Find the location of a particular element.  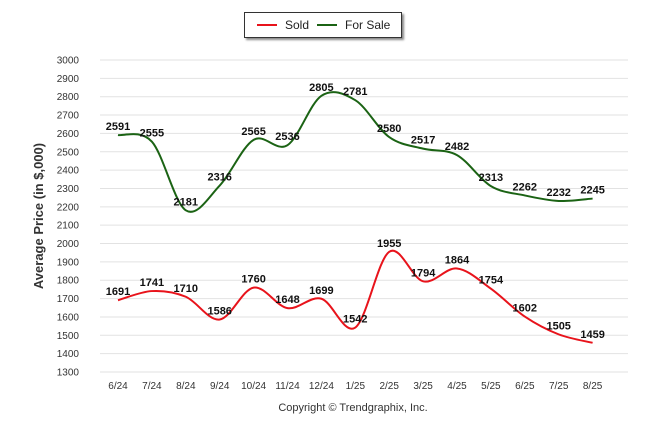

x-tick-label: 1/25 is located at coordinates (356, 386).